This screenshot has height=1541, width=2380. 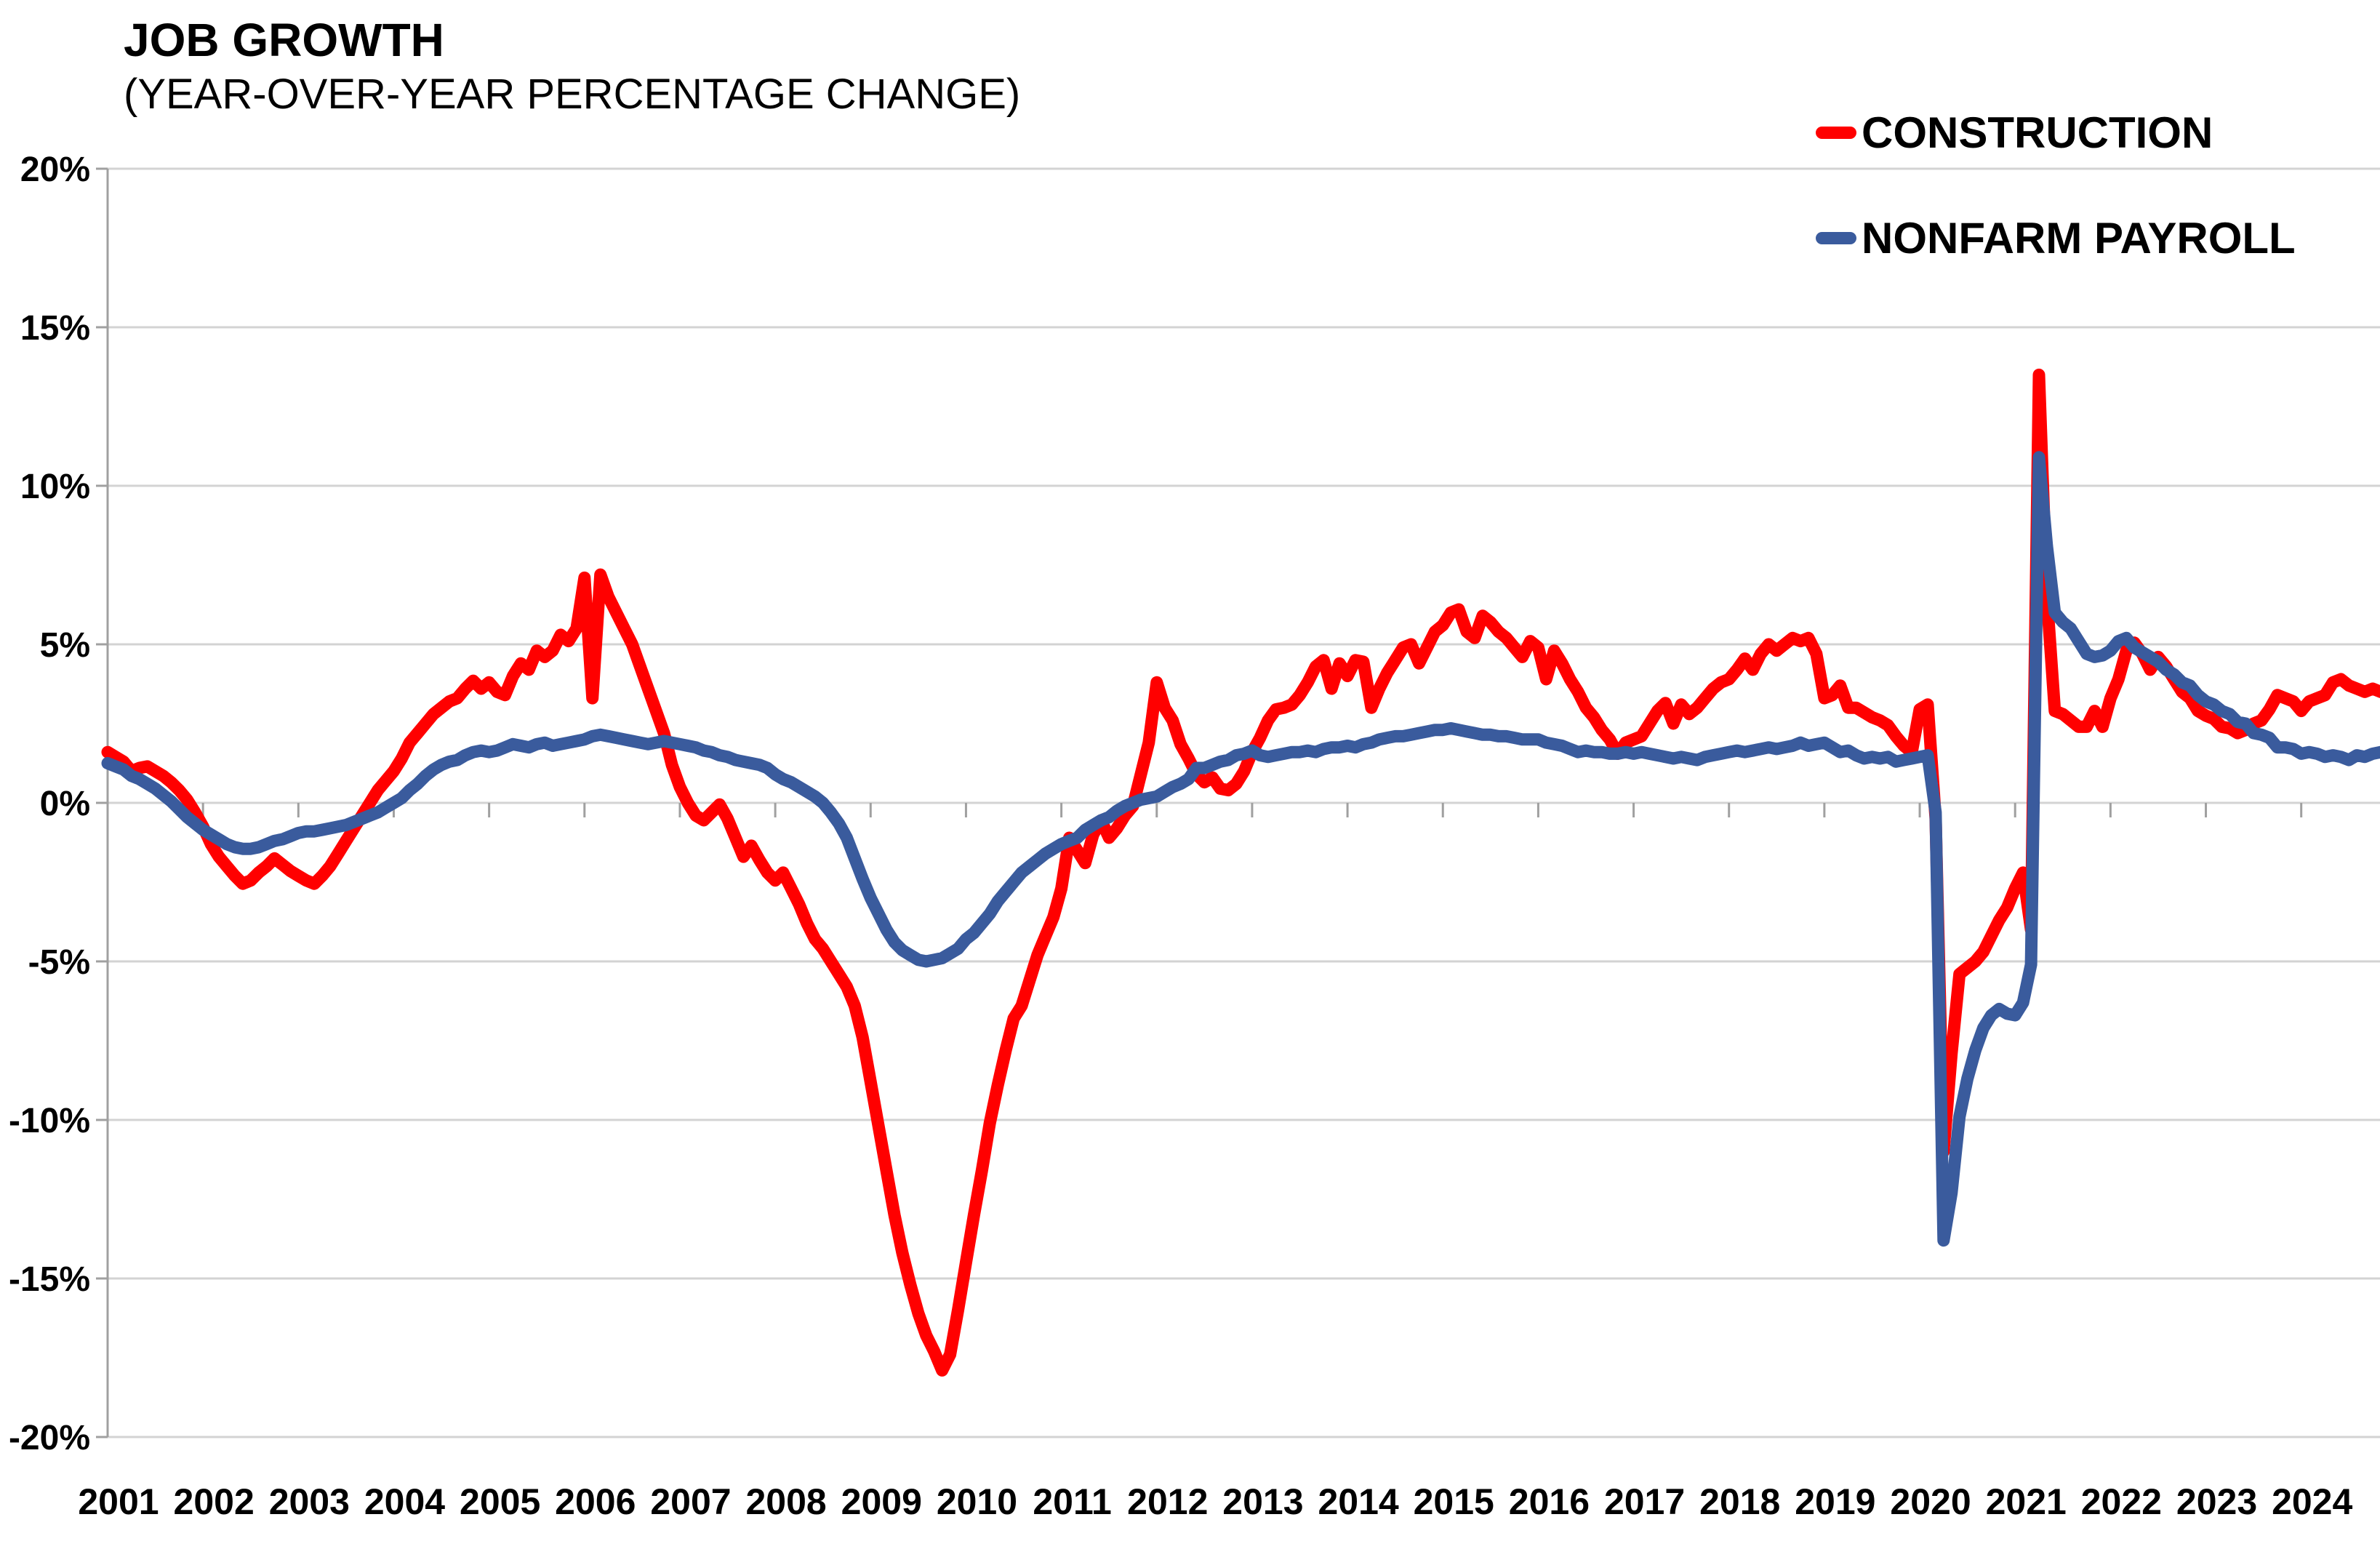 What do you see at coordinates (1835, 1501) in the screenshot?
I see `x-axis-label-2019: 2019` at bounding box center [1835, 1501].